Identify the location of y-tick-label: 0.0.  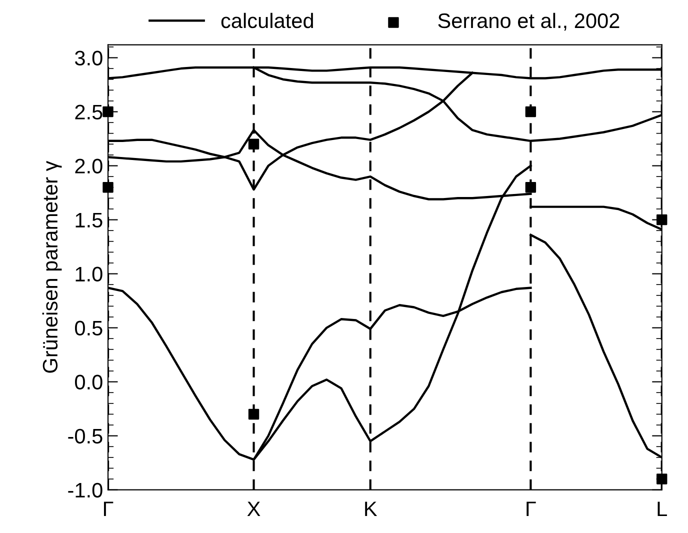
(88, 382).